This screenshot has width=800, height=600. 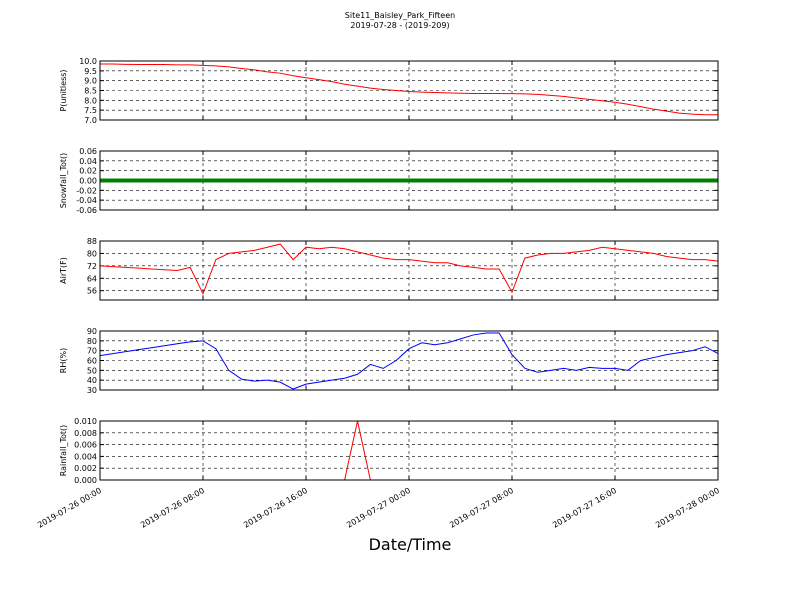 What do you see at coordinates (92, 241) in the screenshot?
I see `y-tick-label: 88` at bounding box center [92, 241].